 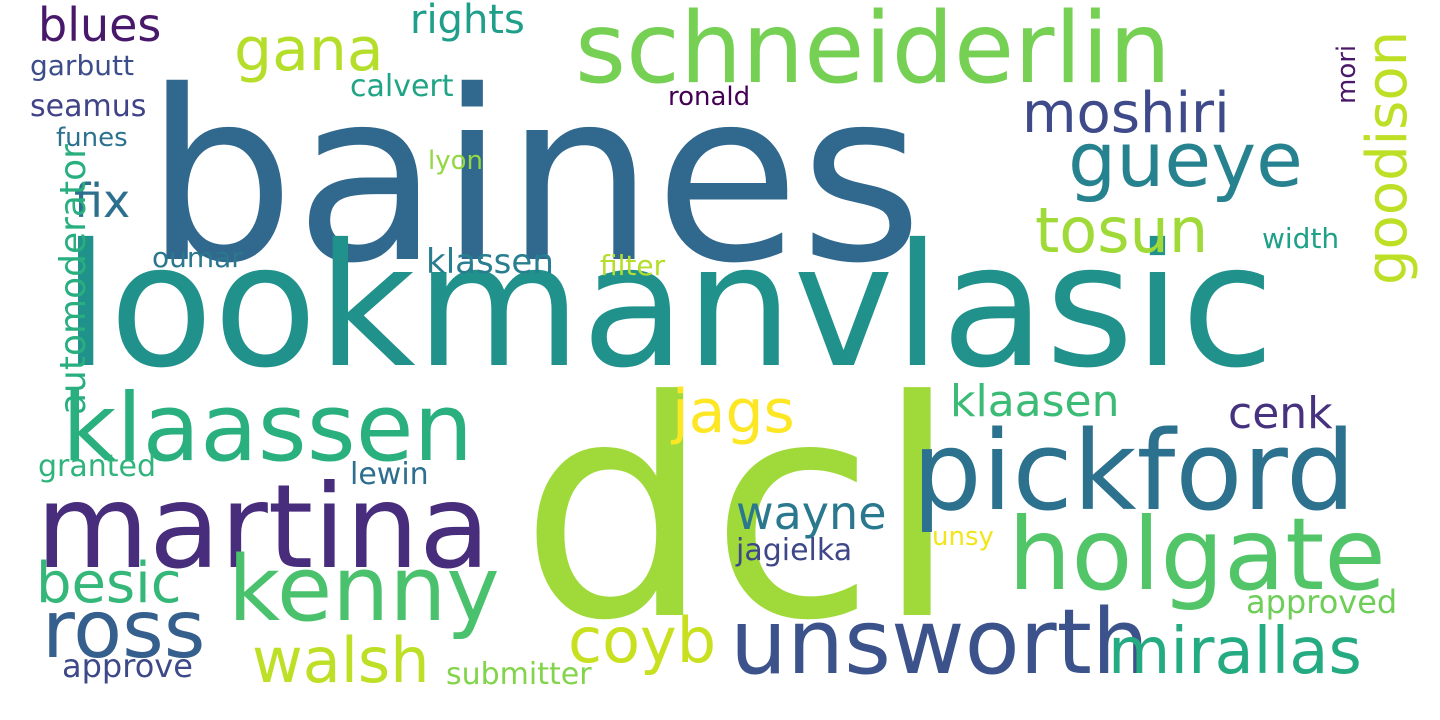 I want to click on word-jags: jags, so click(x=733, y=412).